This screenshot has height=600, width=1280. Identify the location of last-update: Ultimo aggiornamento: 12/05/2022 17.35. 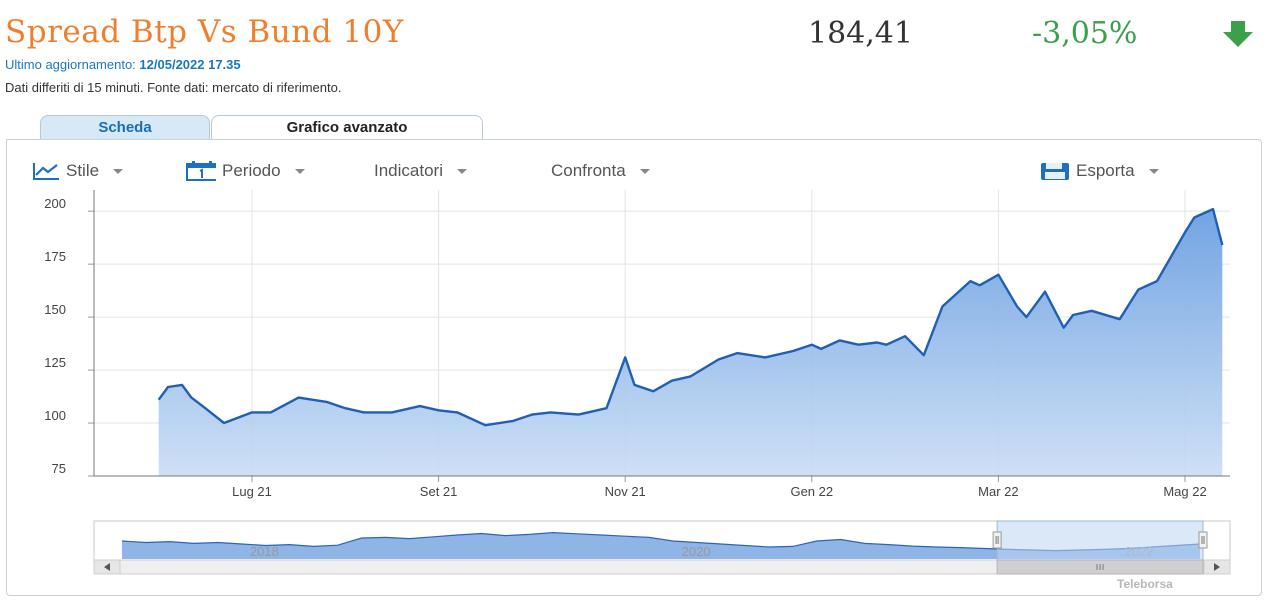
(123, 64).